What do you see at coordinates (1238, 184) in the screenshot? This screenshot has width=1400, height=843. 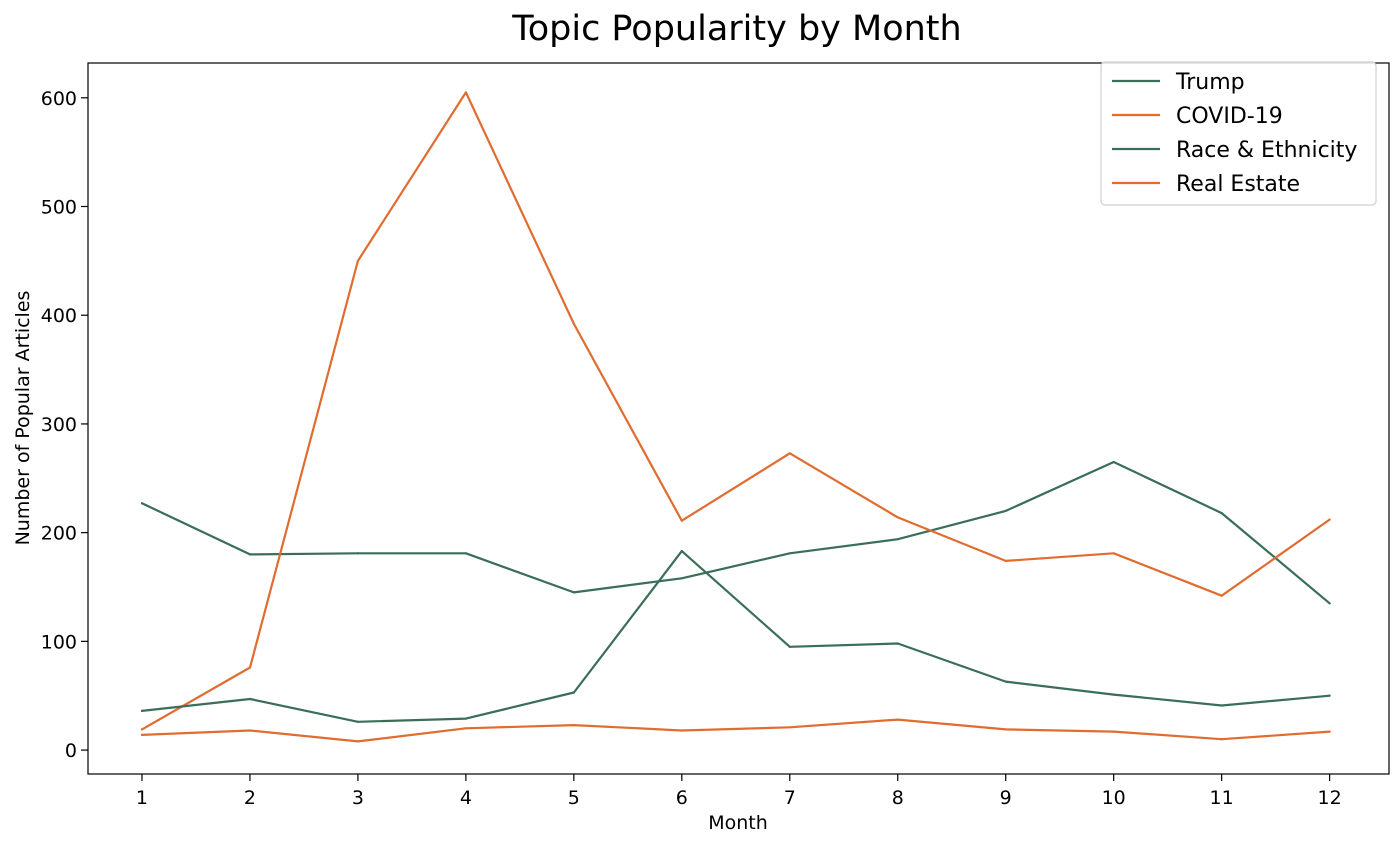 I see `legend-label-3: Real Estate` at bounding box center [1238, 184].